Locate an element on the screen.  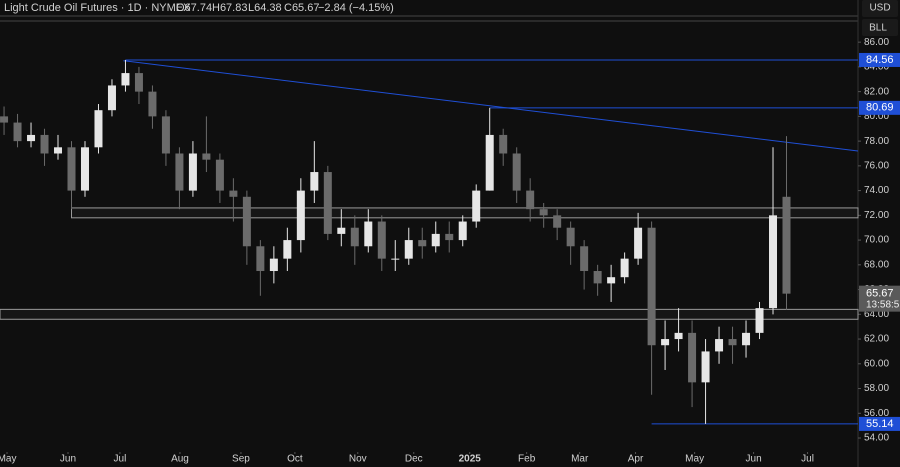
currency-label: USD is located at coordinates (879, 8).